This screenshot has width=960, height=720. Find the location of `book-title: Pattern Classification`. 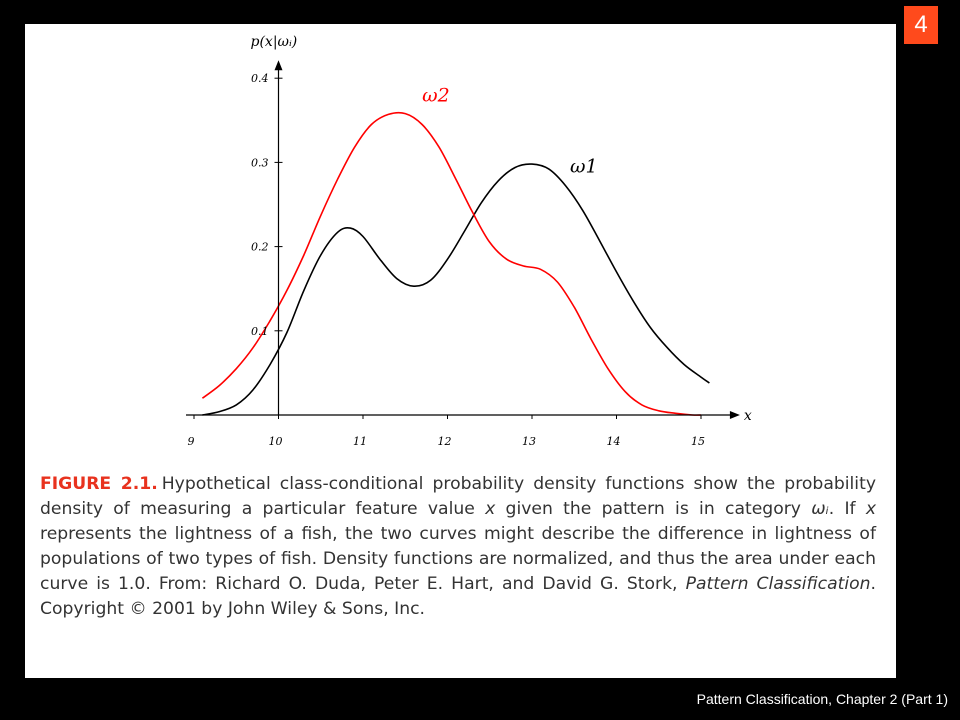

book-title: Pattern Classification is located at coordinates (778, 584).